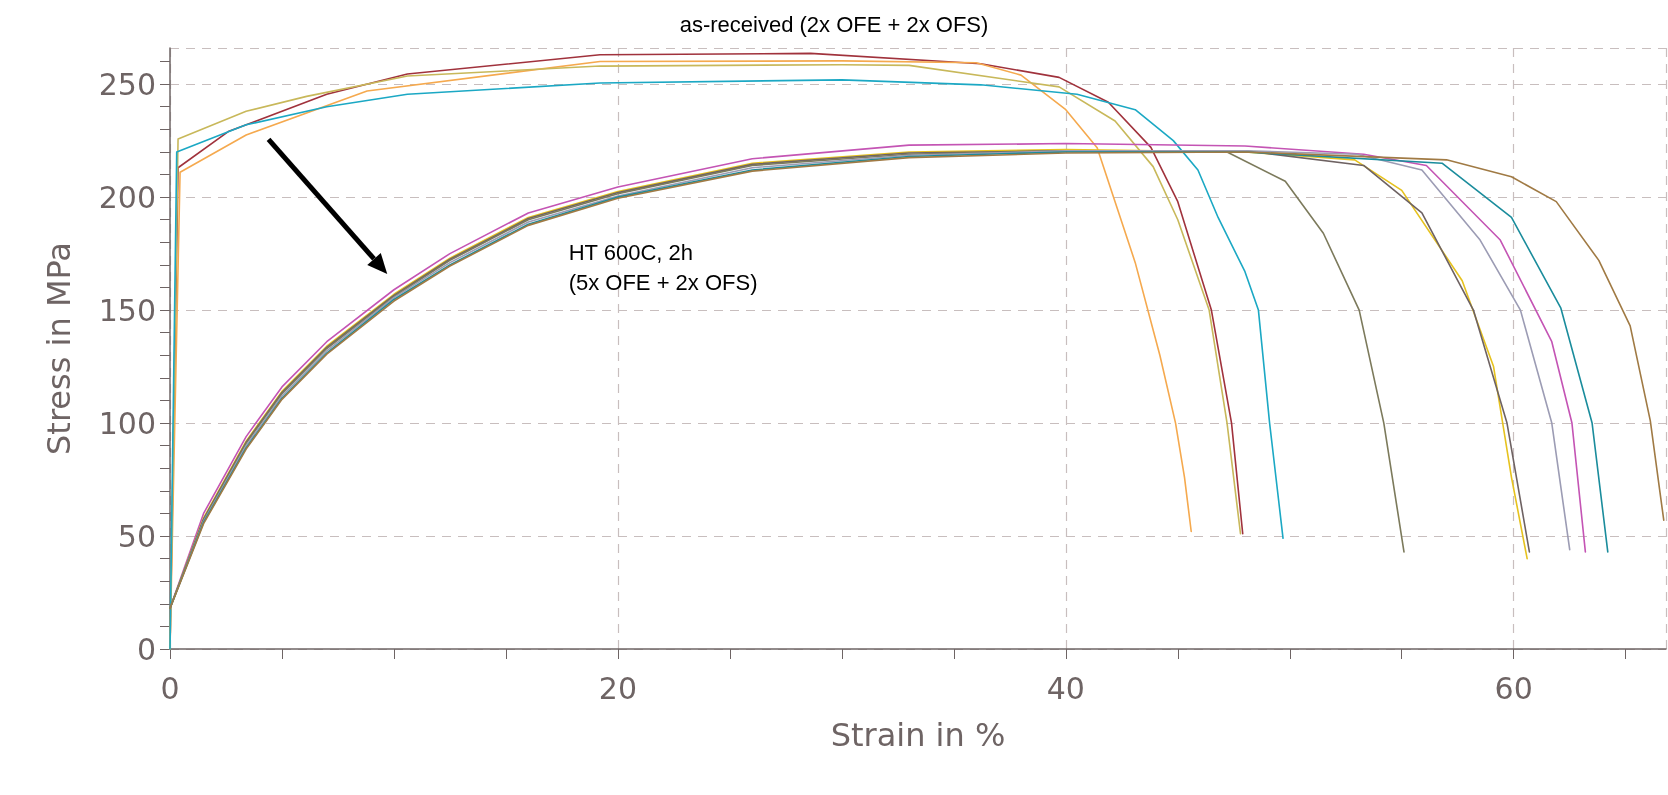 This screenshot has height=795, width=1668. I want to click on annotation: HT 600C, 2h (5x OFE + 2x OFS), so click(663, 268).